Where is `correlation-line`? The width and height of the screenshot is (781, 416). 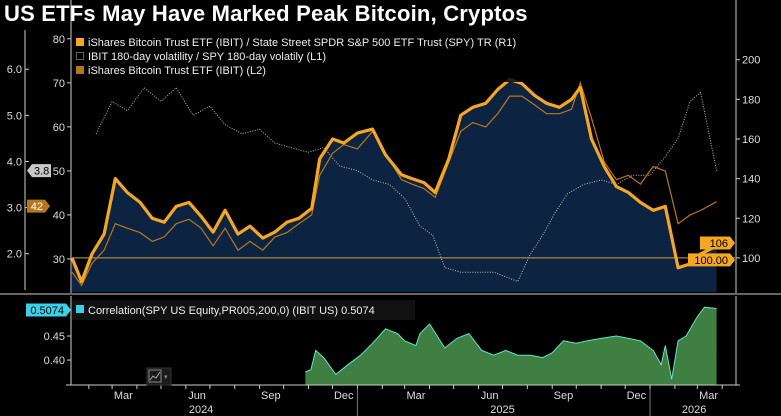
correlation-line is located at coordinates (511, 343).